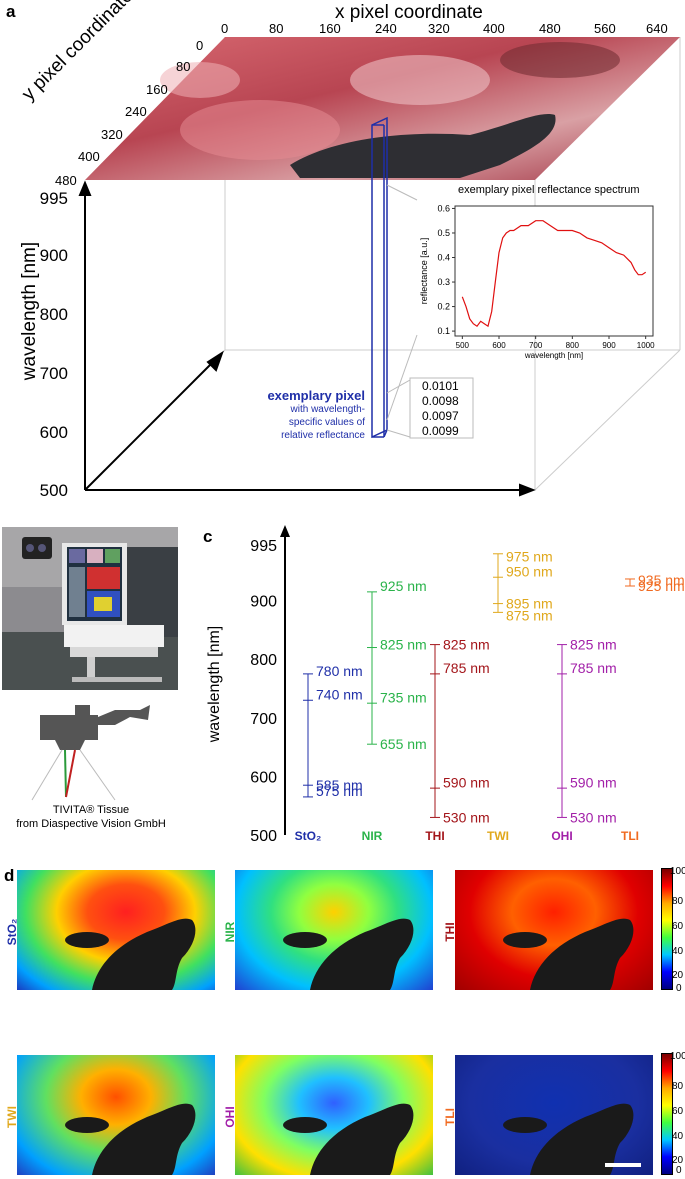  I want to click on spectrum-line, so click(554, 274).